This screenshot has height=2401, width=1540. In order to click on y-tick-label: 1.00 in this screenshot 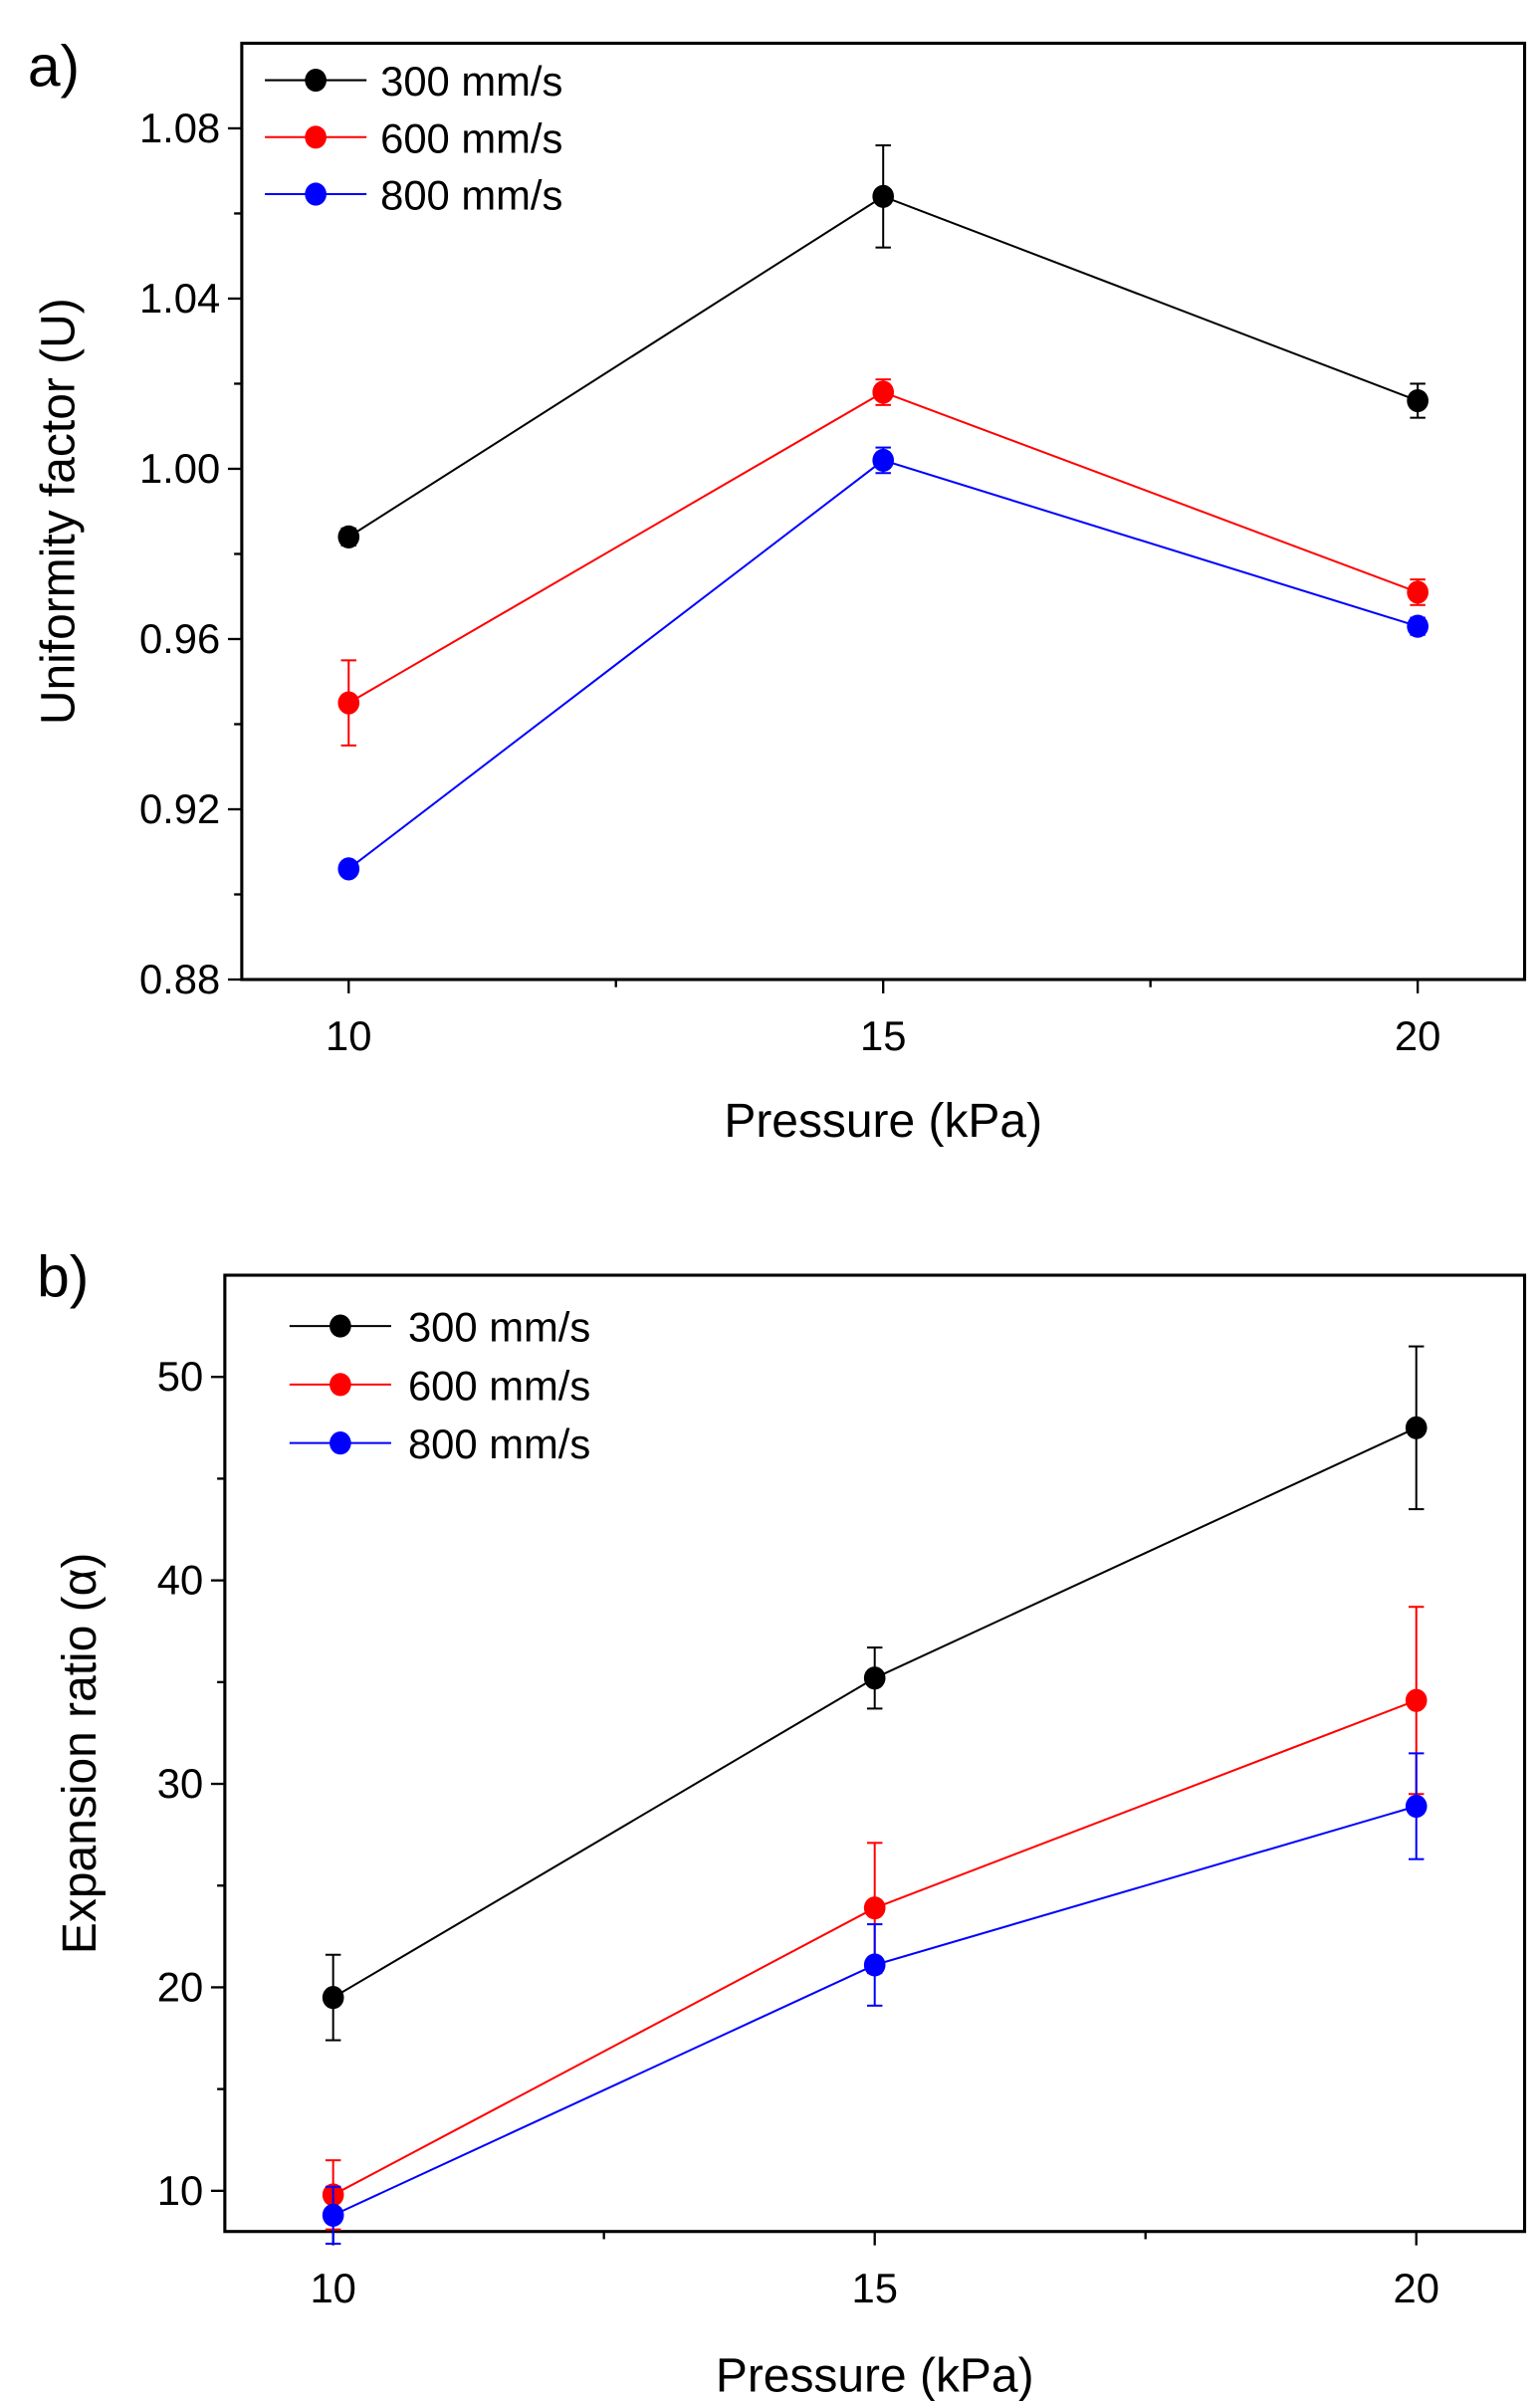, I will do `click(180, 468)`.